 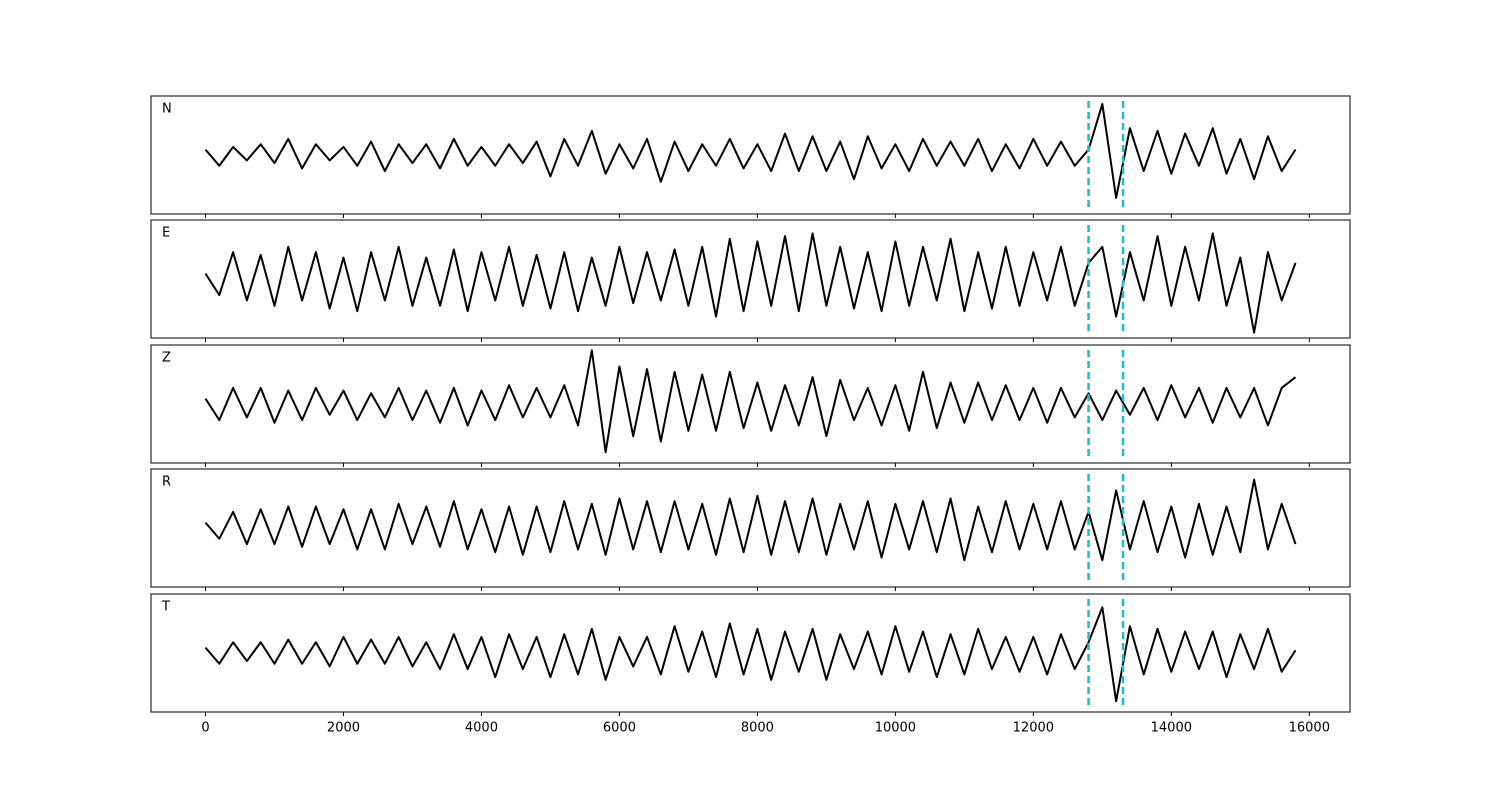 I want to click on trace-label: T, so click(x=165, y=607).